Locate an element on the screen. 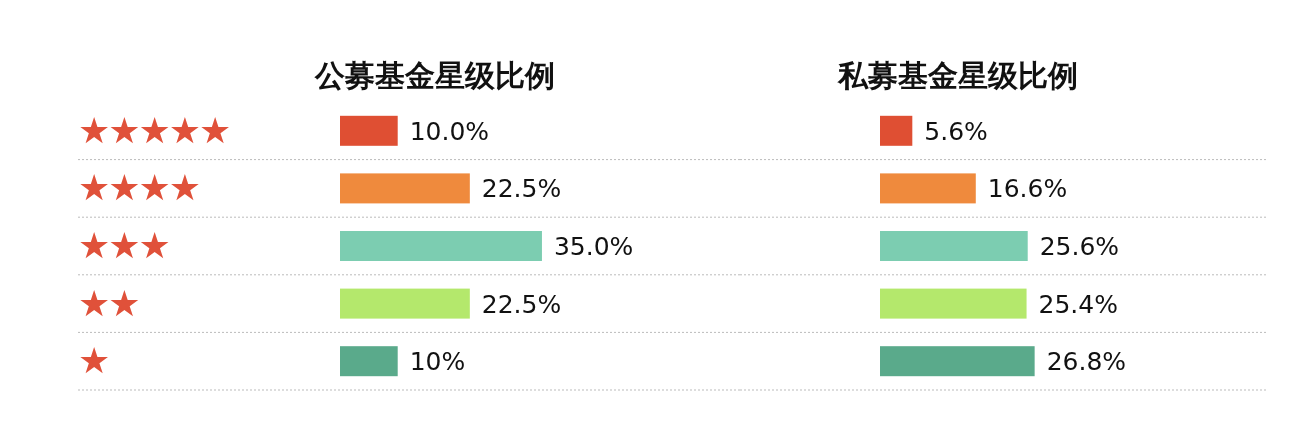 The image size is (1304, 446). data-label: 10.0% is located at coordinates (449, 131).